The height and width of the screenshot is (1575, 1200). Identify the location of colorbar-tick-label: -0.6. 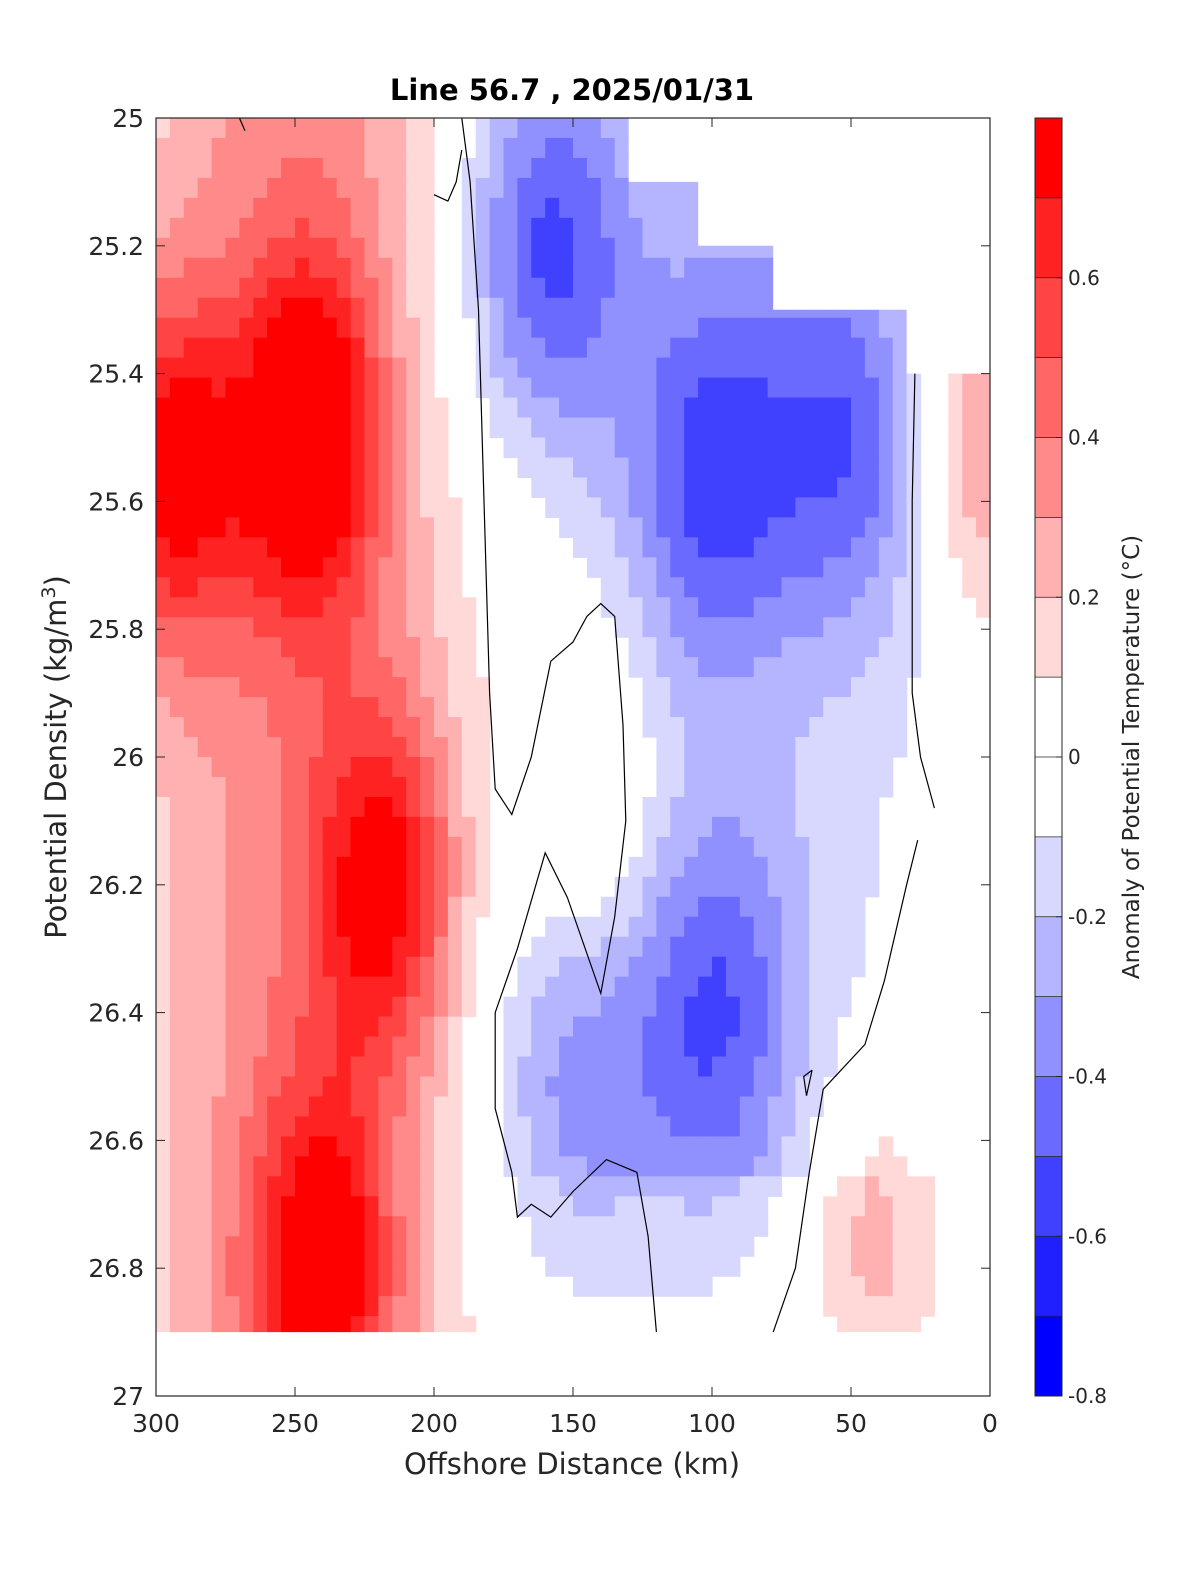
(1087, 1236).